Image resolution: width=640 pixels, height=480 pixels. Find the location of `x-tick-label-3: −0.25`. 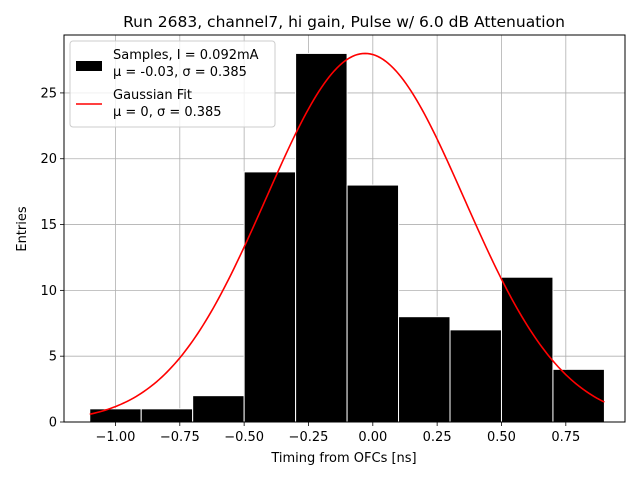

x-tick-label-3: −0.25 is located at coordinates (309, 437).